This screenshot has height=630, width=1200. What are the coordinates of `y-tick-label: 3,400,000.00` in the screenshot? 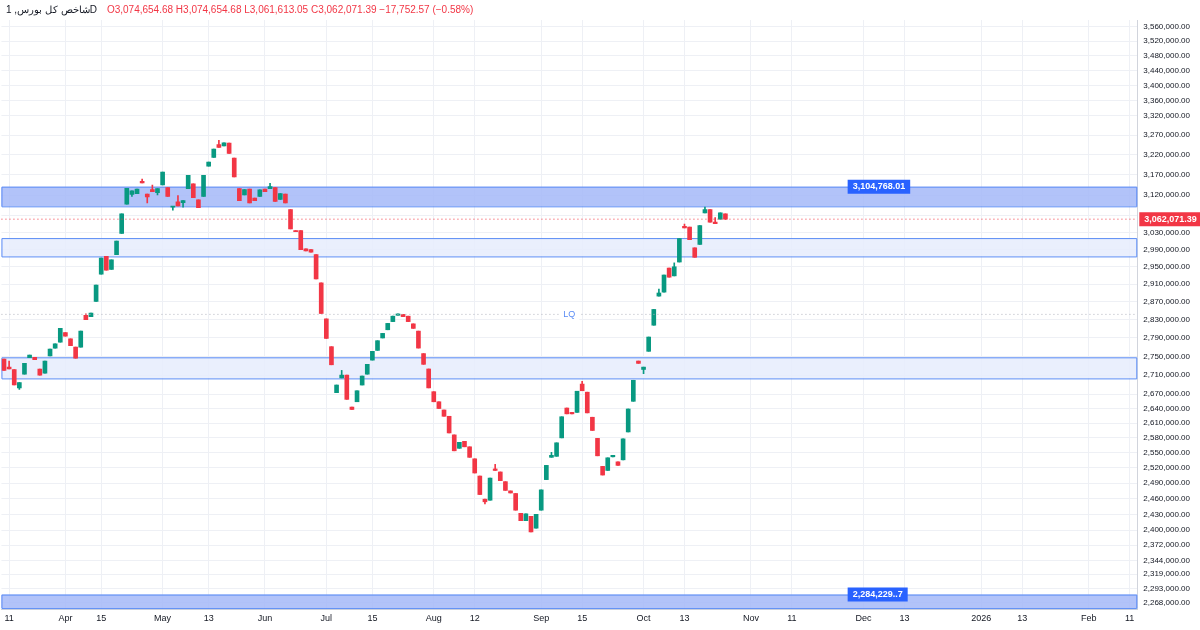 It's located at (1167, 85).